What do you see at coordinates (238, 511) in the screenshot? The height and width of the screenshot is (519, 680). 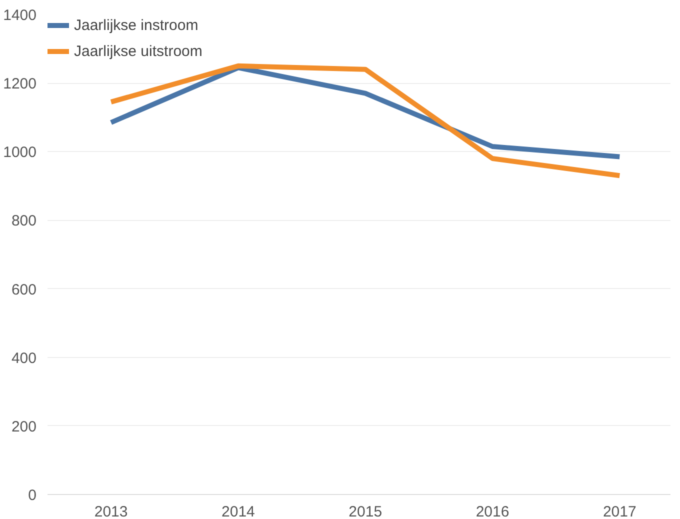 I see `x-tick-label: 2014` at bounding box center [238, 511].